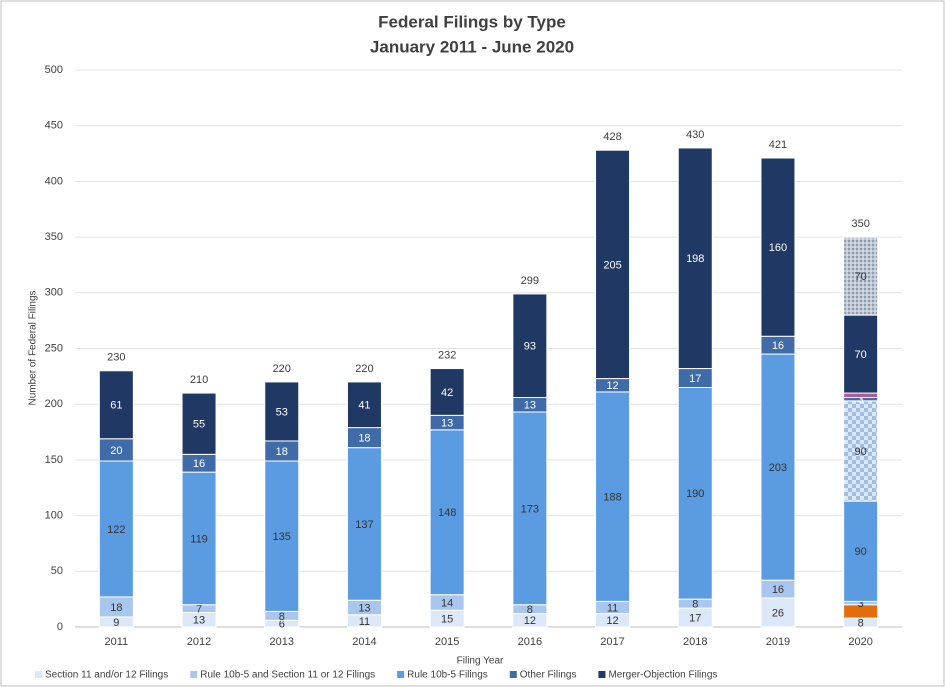 This screenshot has height=687, width=945. I want to click on data-label: 160, so click(778, 248).